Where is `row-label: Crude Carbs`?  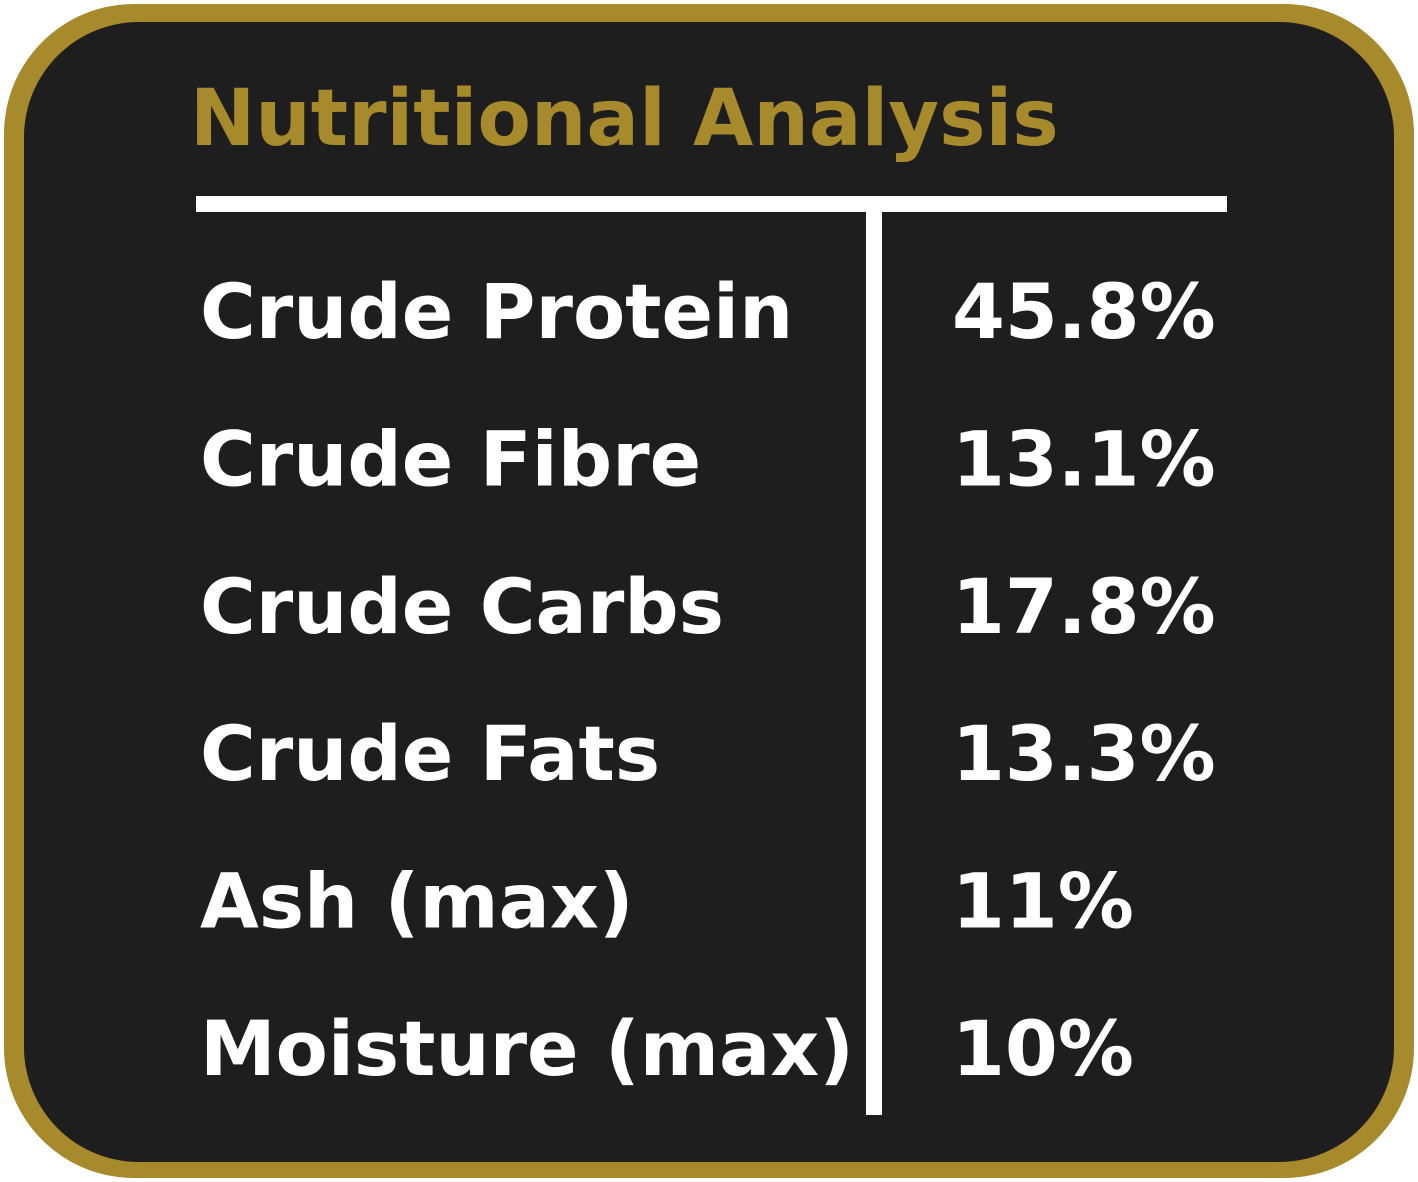 row-label: Crude Carbs is located at coordinates (462, 606).